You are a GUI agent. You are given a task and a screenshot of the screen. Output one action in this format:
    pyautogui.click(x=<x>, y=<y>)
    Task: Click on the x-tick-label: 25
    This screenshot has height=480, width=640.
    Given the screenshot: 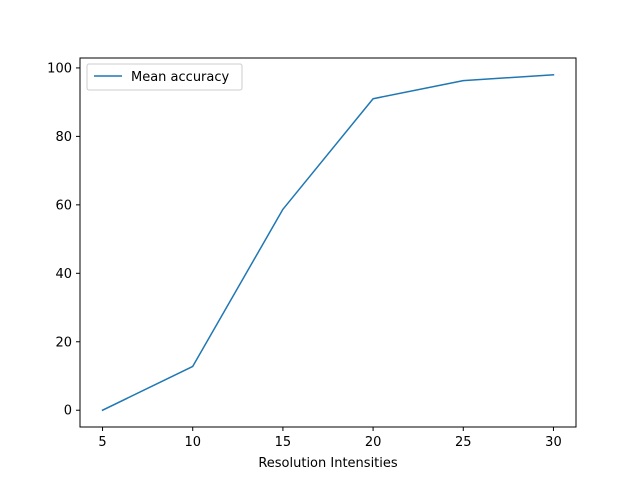 What is the action you would take?
    pyautogui.click(x=463, y=442)
    